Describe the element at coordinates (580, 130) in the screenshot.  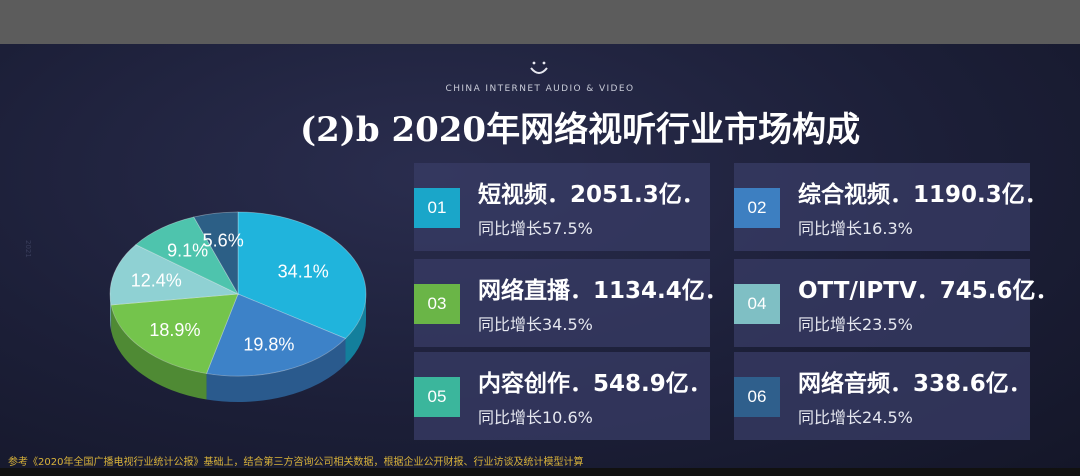
I see `page-title: (2)b 2020年网络视听行业市场构成` at that location.